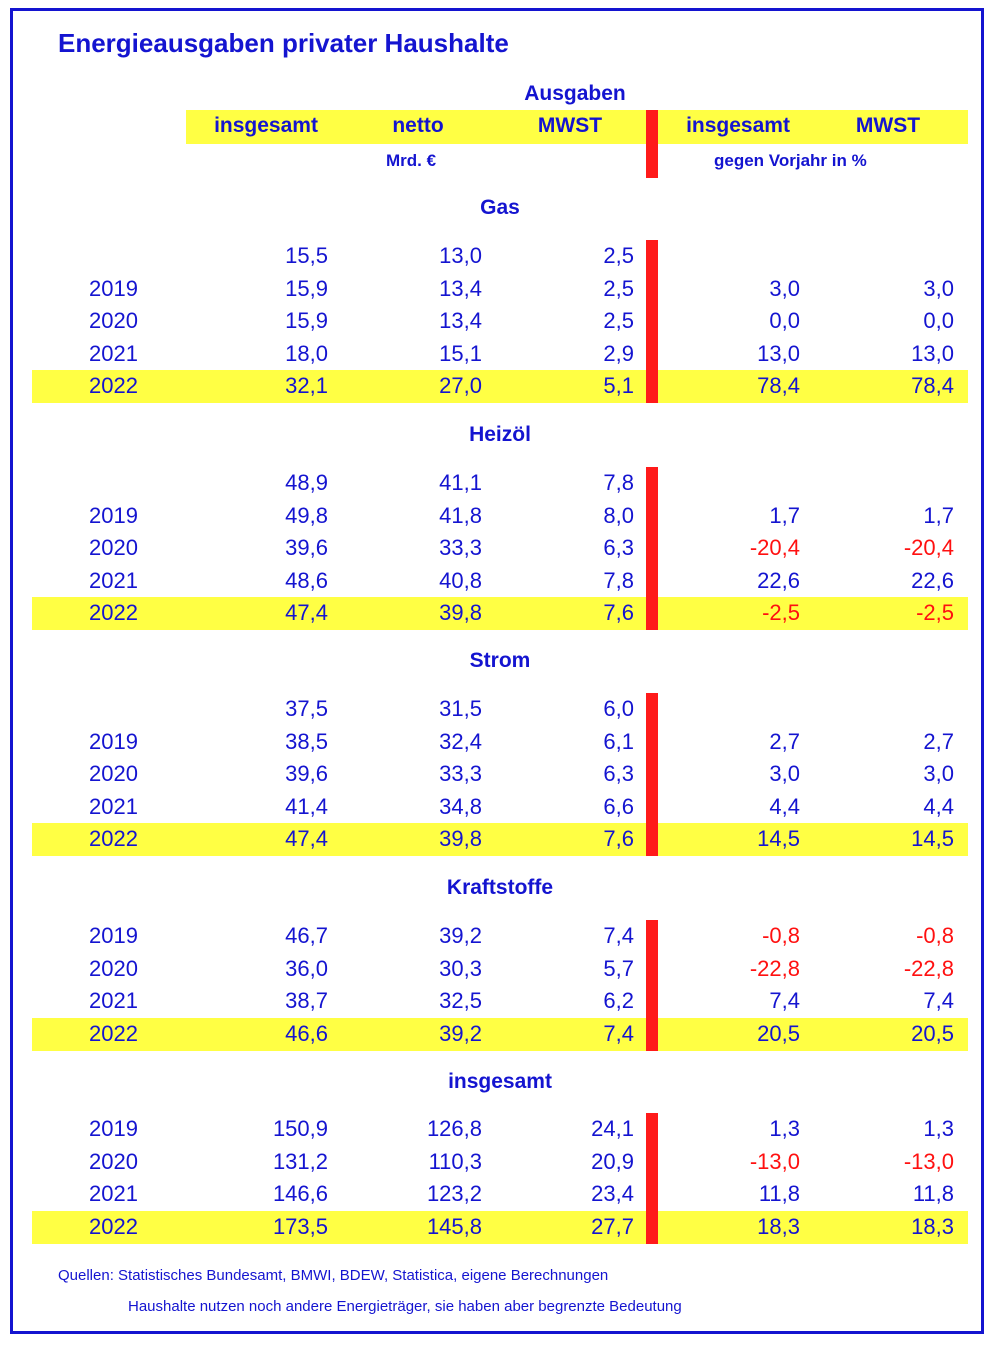 The width and height of the screenshot is (998, 1348). What do you see at coordinates (500, 887) in the screenshot?
I see `section-title: Kraftstoffe` at bounding box center [500, 887].